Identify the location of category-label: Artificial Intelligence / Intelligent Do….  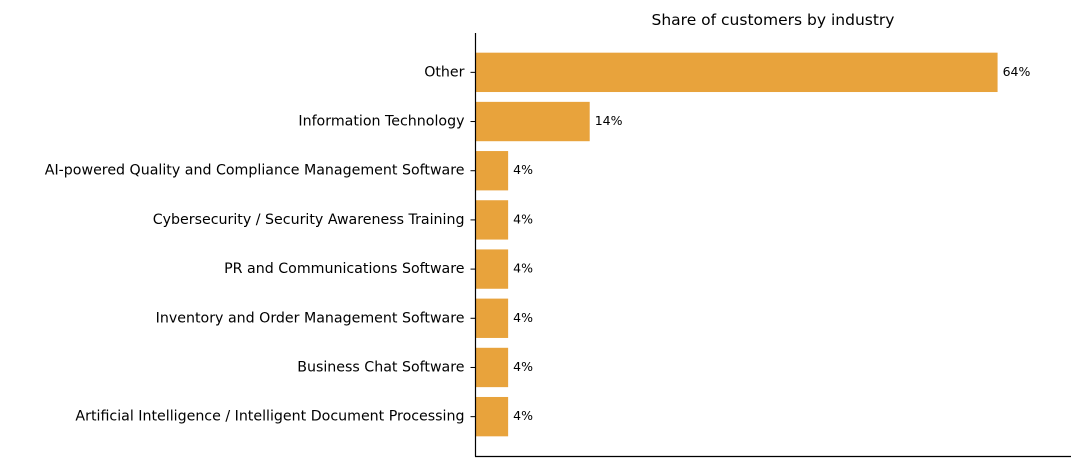
(269, 417).